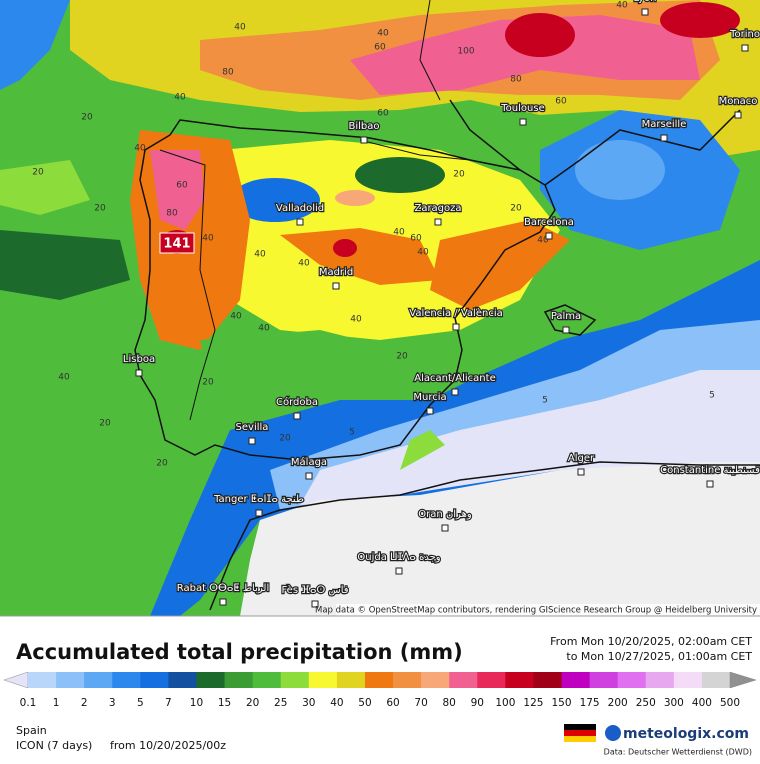 The image size is (760, 764). What do you see at coordinates (140, 703) in the screenshot?
I see `colorbar-label: 5` at bounding box center [140, 703].